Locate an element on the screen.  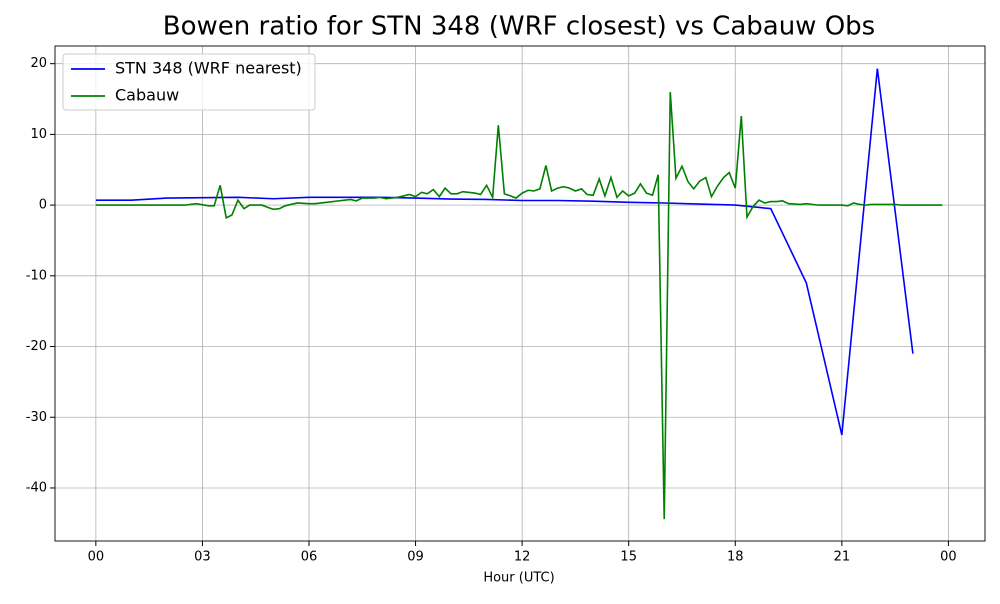
x-tick-label: 21 is located at coordinates (842, 557).